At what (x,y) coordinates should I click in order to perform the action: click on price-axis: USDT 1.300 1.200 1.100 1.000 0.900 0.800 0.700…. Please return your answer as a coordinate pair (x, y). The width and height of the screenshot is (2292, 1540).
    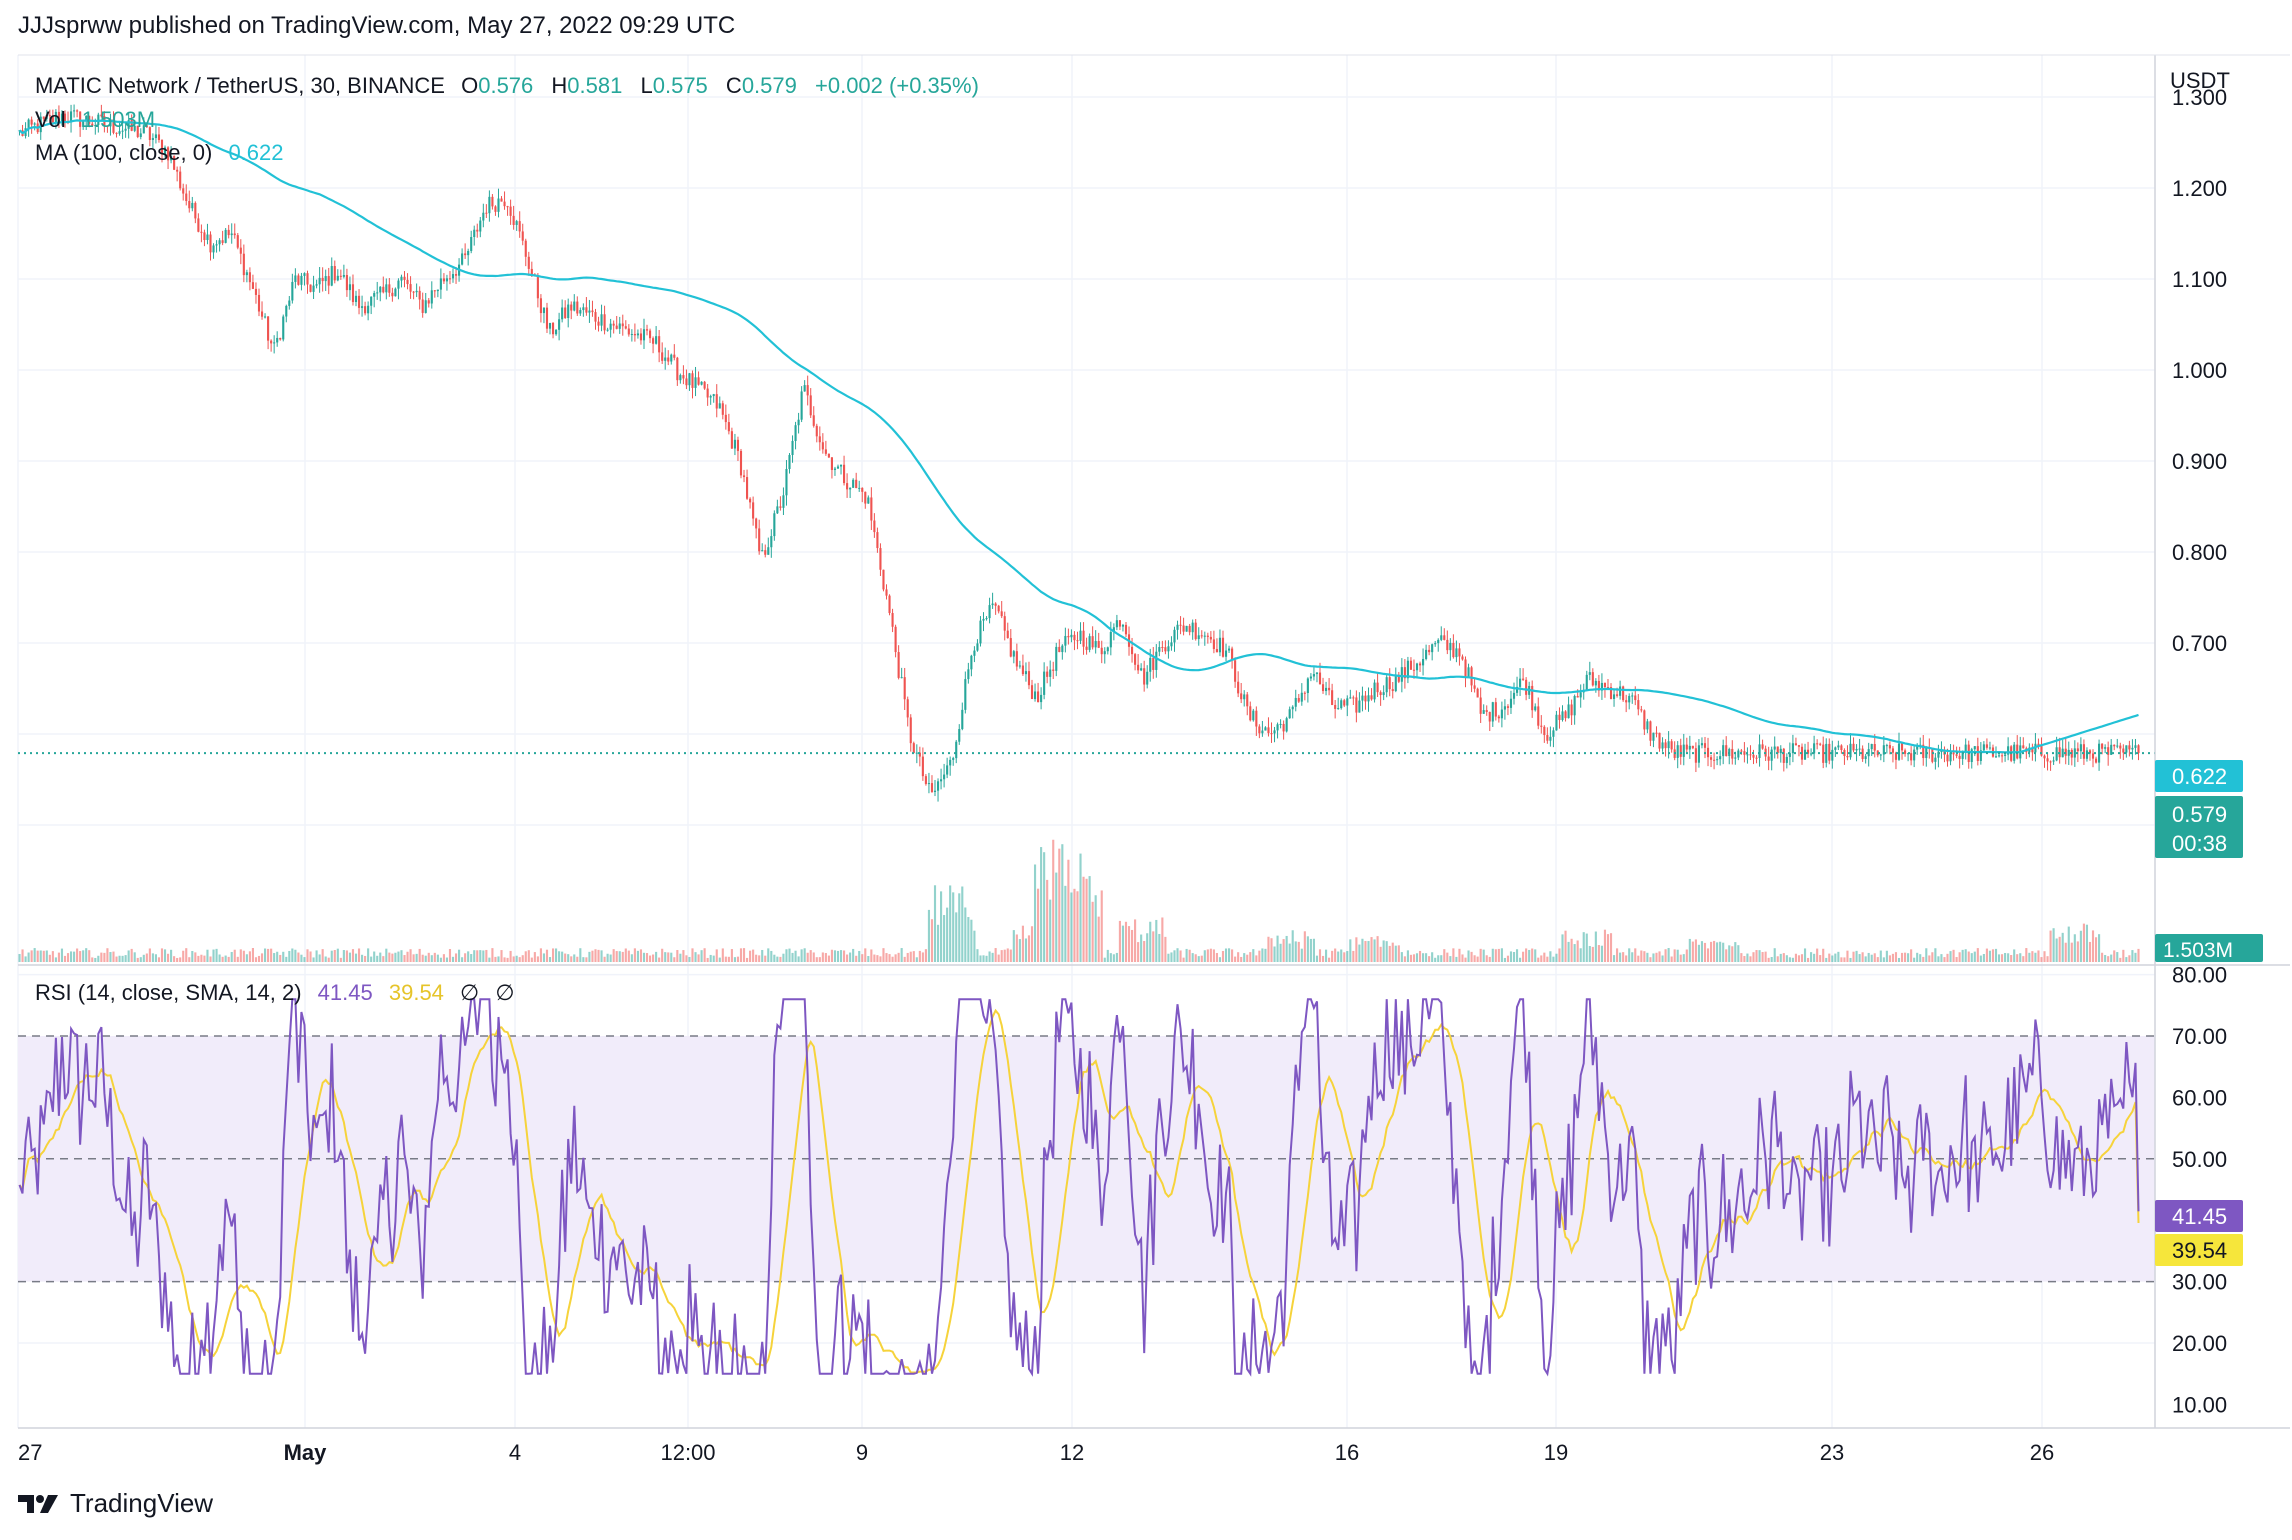
    Looking at the image, I should click on (2200, 453).